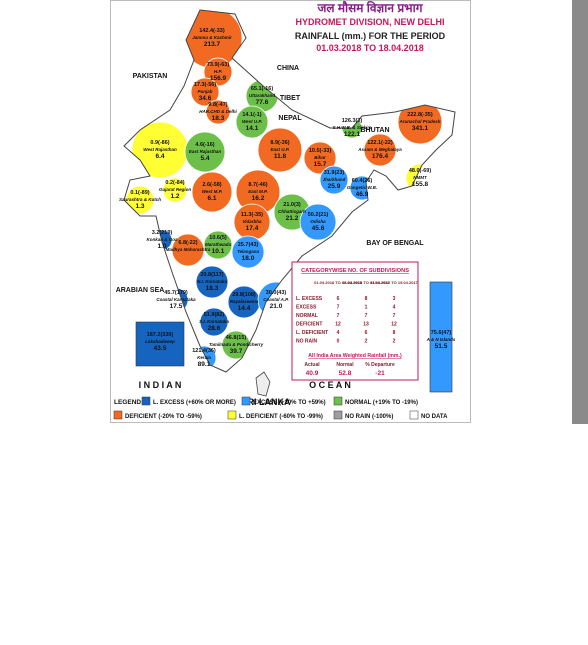 Image resolution: width=588 pixels, height=645 pixels. Describe the element at coordinates (276, 299) in the screenshot. I see `region-name: Coastal A.P.` at that location.